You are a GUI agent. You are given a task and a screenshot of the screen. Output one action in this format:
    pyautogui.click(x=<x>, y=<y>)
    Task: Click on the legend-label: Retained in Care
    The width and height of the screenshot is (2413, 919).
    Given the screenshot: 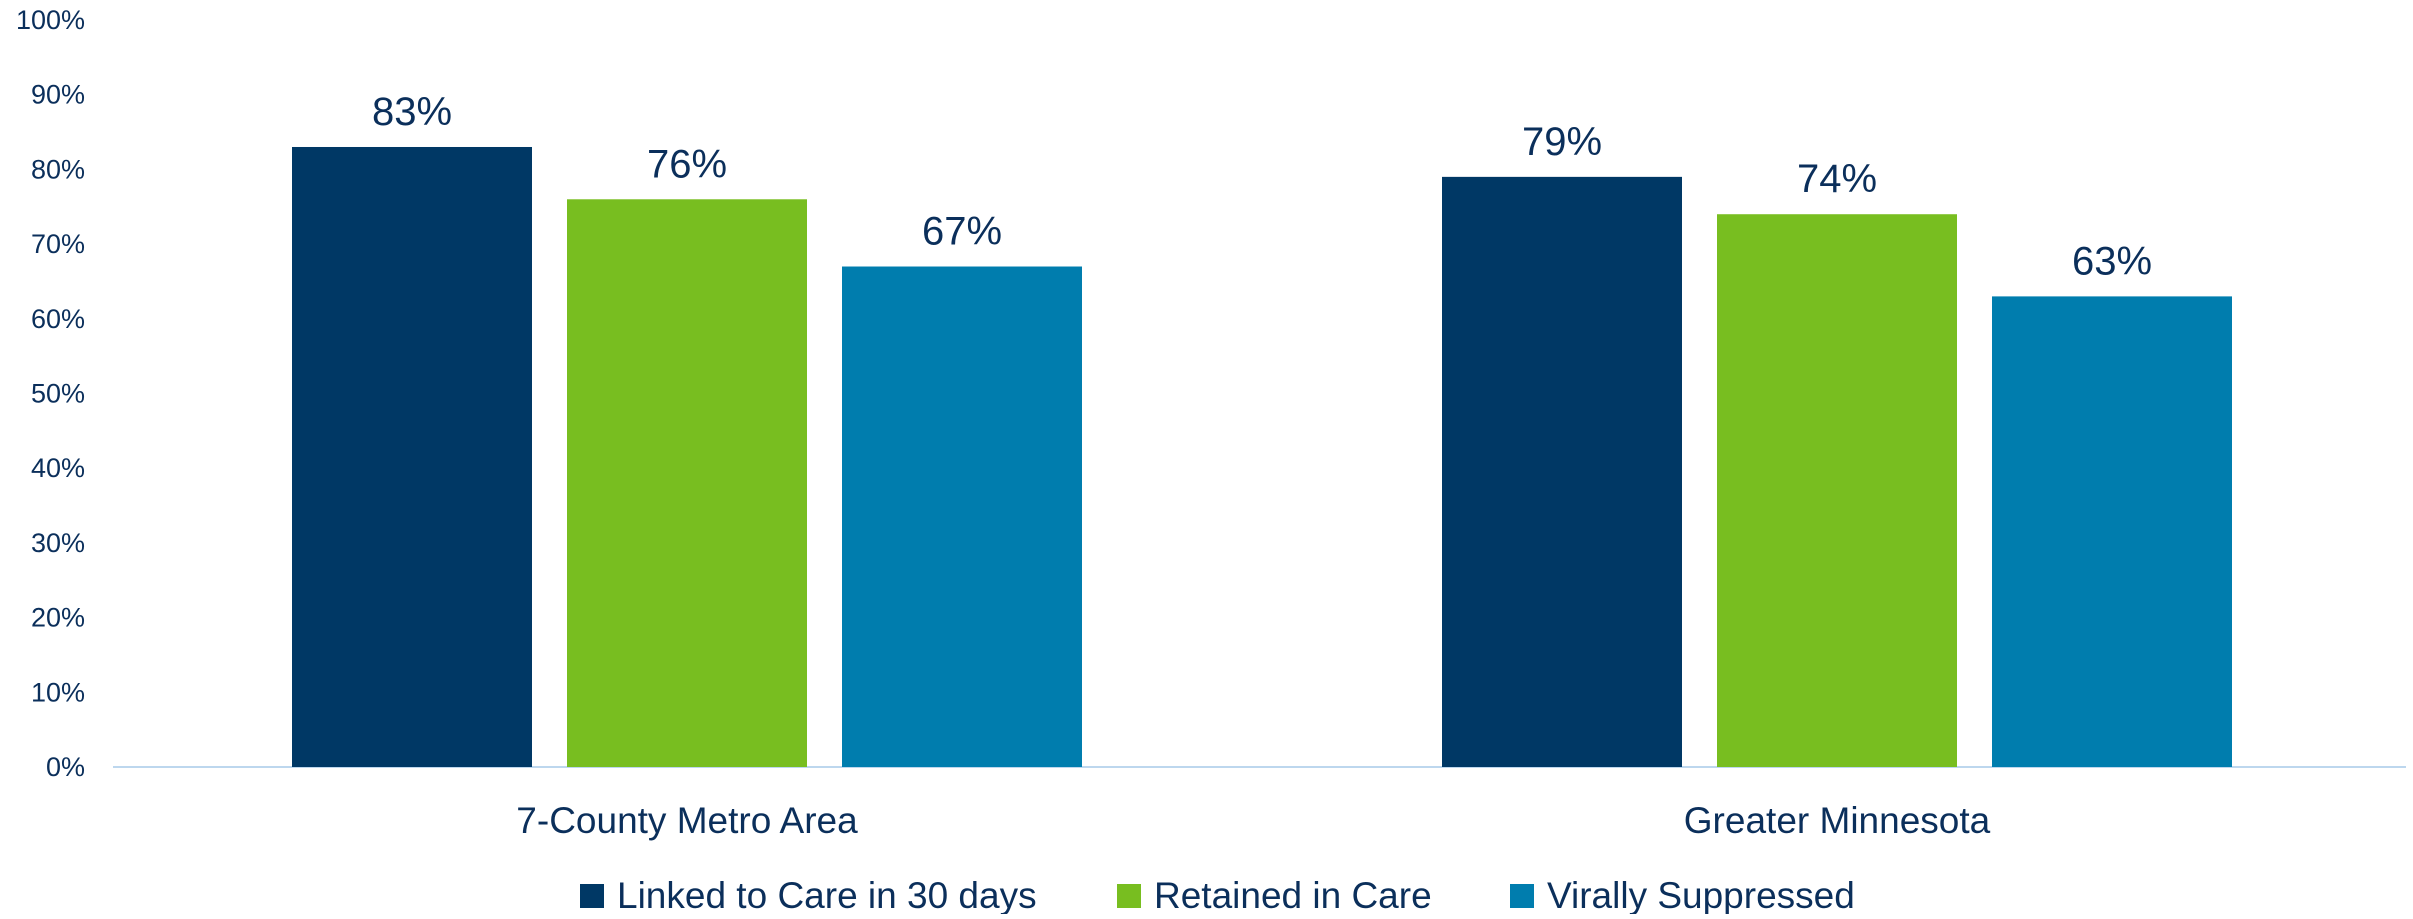 What is the action you would take?
    pyautogui.click(x=1293, y=894)
    